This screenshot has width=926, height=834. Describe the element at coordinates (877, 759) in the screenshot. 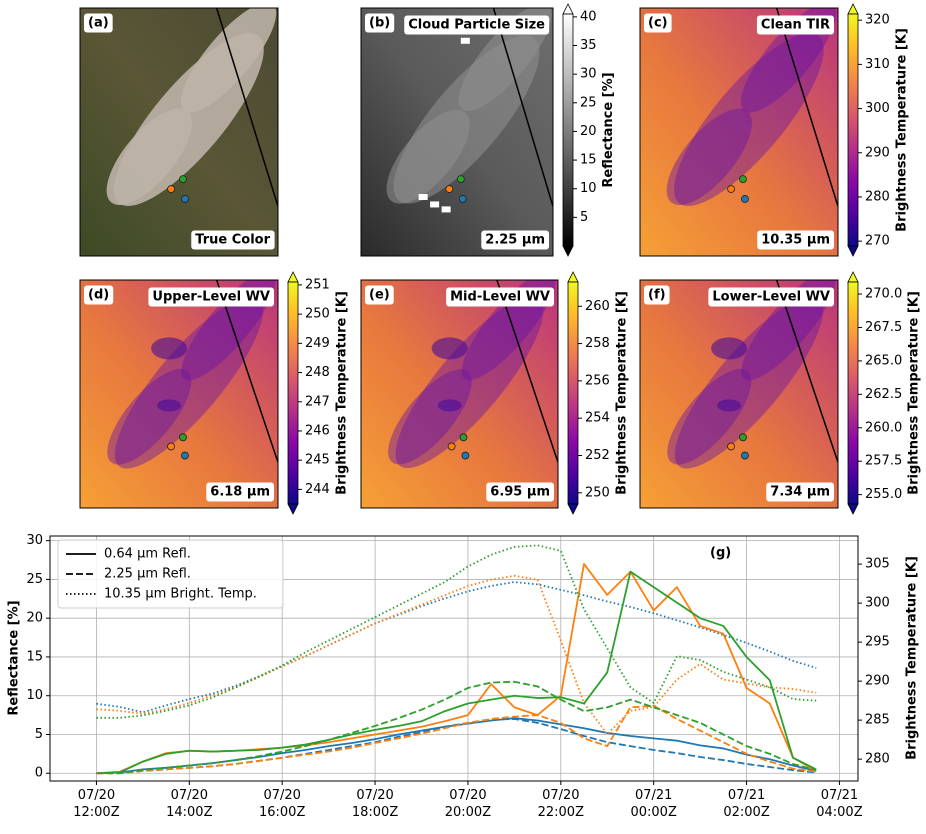

I see `y2-tick-label: 280` at that location.